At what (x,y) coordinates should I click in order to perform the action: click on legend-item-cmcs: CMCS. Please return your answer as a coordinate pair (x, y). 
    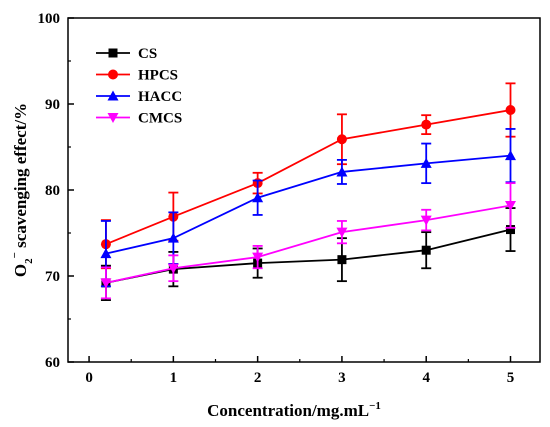
    Looking at the image, I should click on (139, 119).